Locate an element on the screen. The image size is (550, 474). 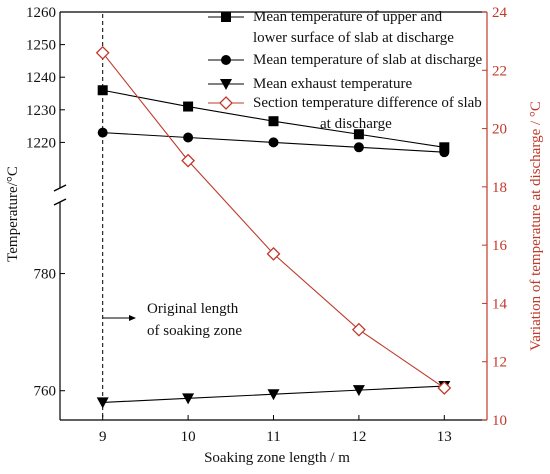
y-right-tick-label: 16 is located at coordinates (500, 246).